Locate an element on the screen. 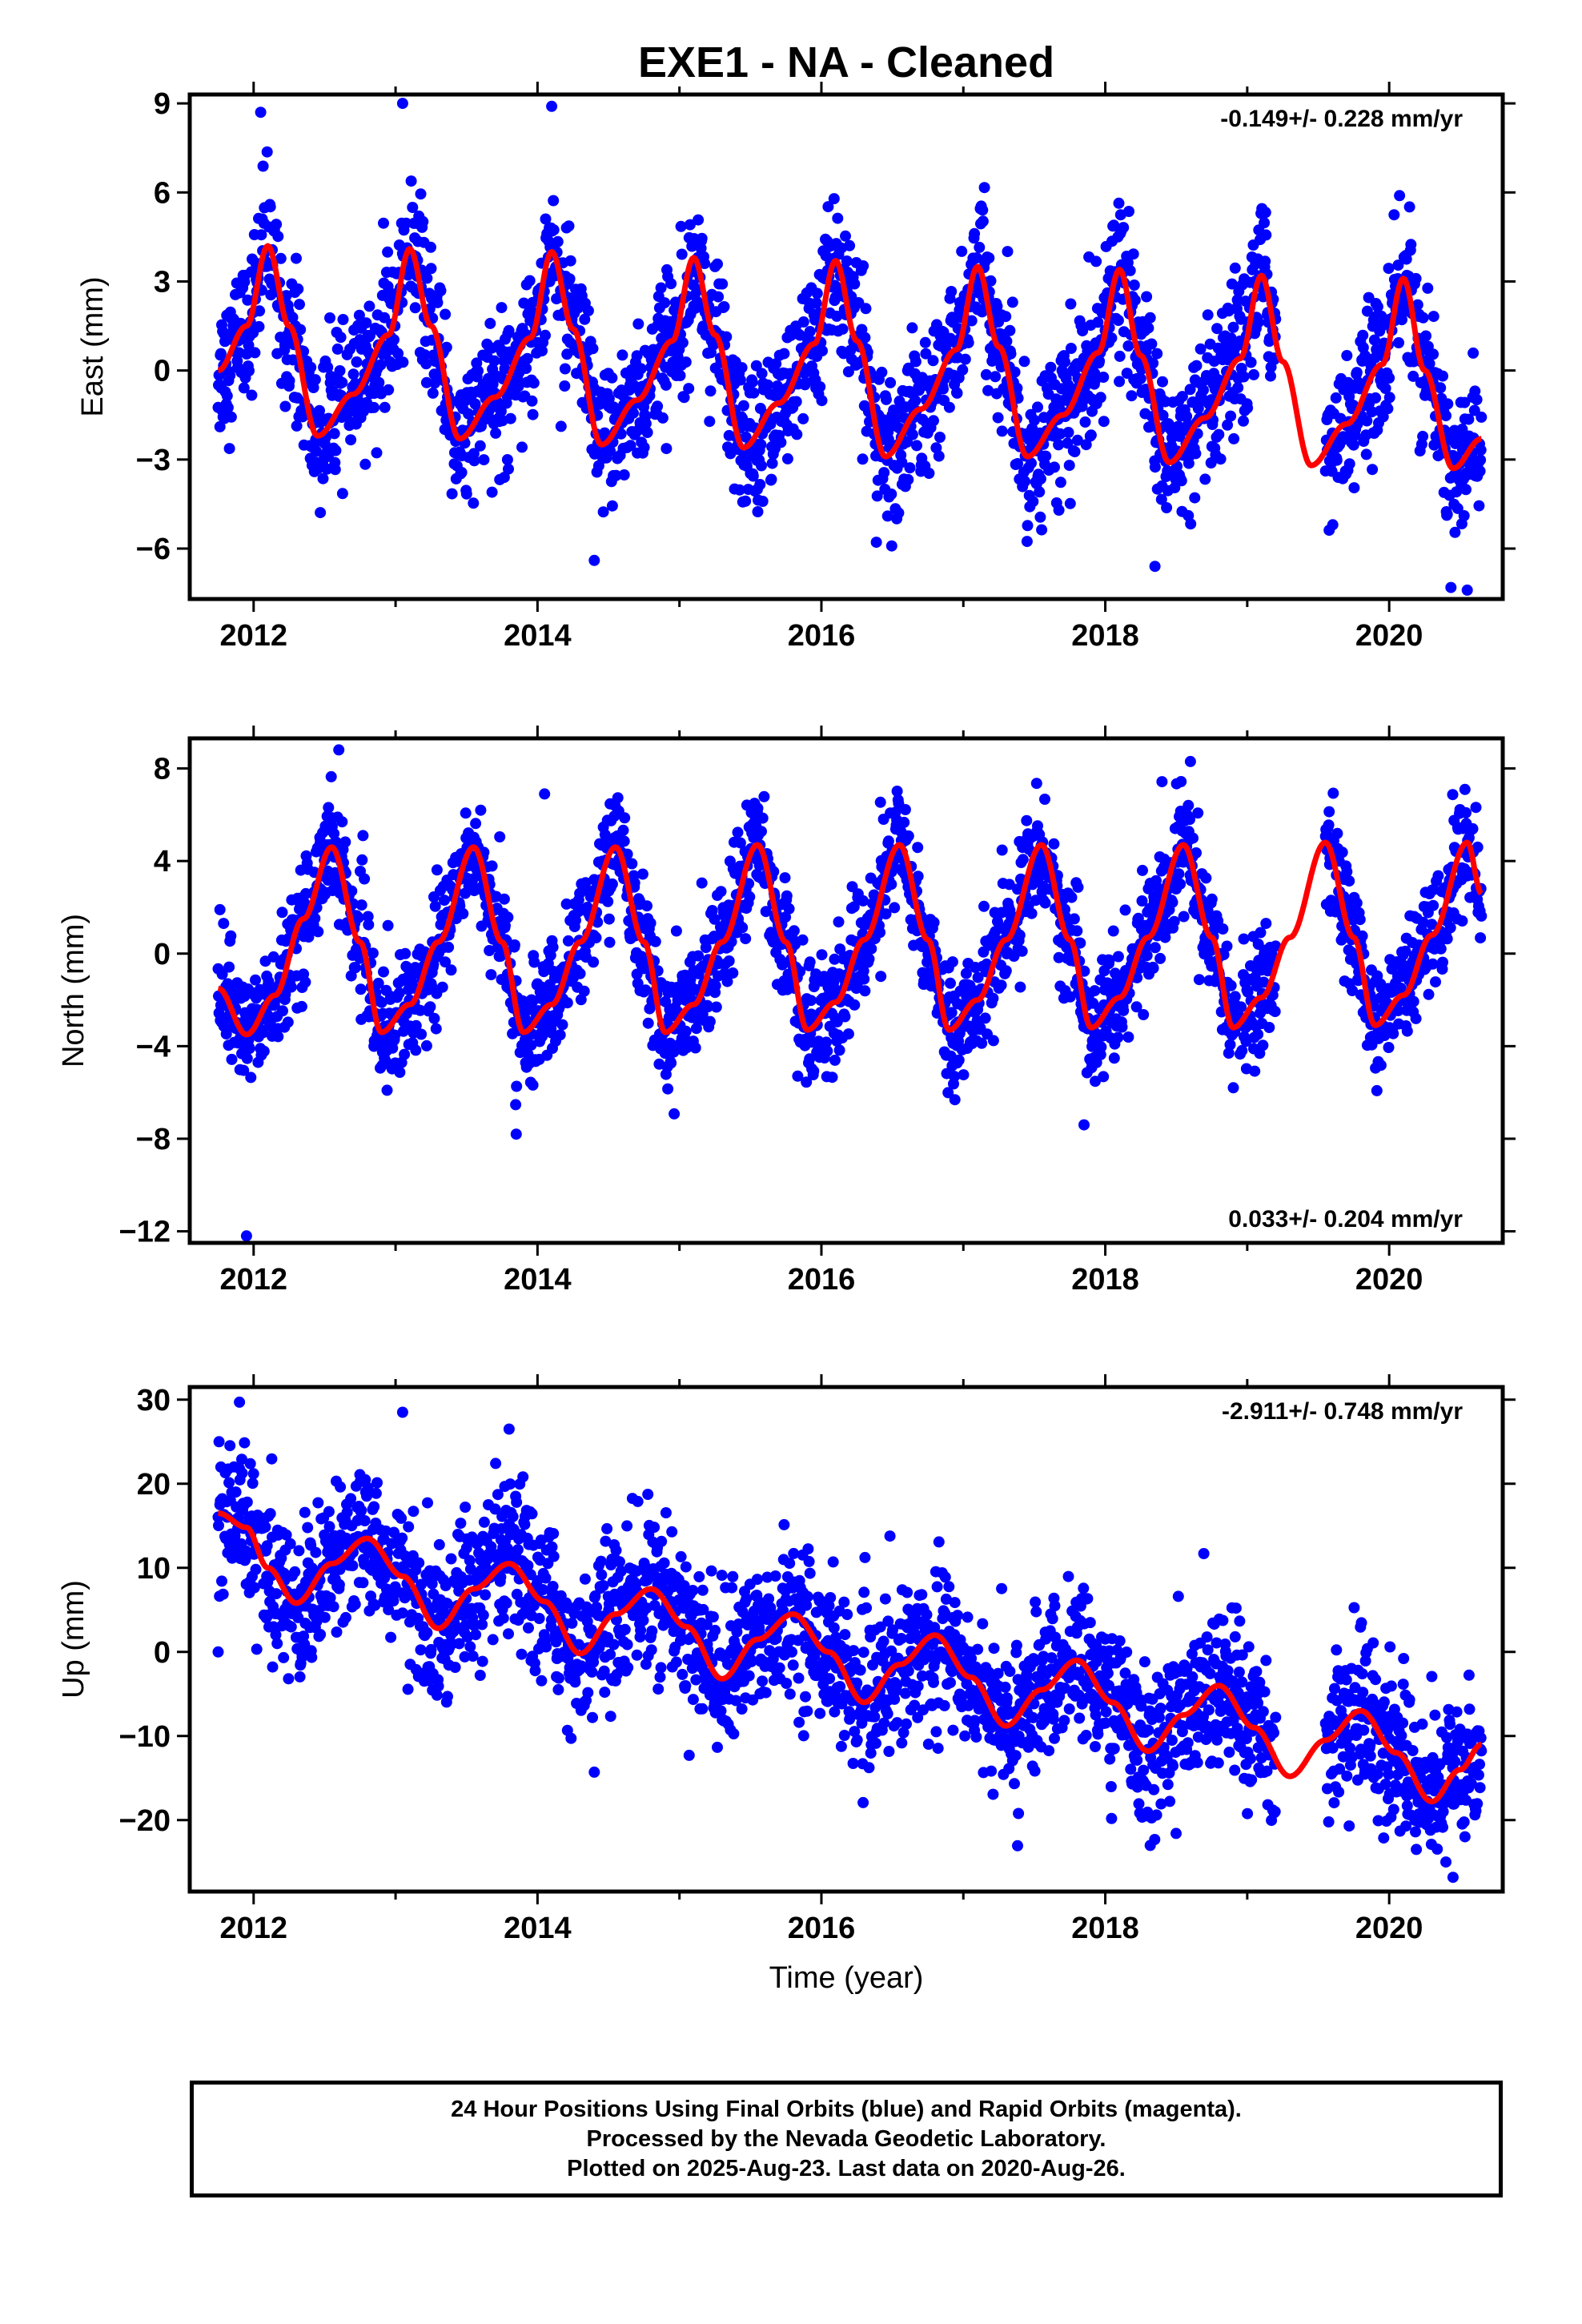 The image size is (1582, 2324). north-fit-line is located at coordinates (850, 938).